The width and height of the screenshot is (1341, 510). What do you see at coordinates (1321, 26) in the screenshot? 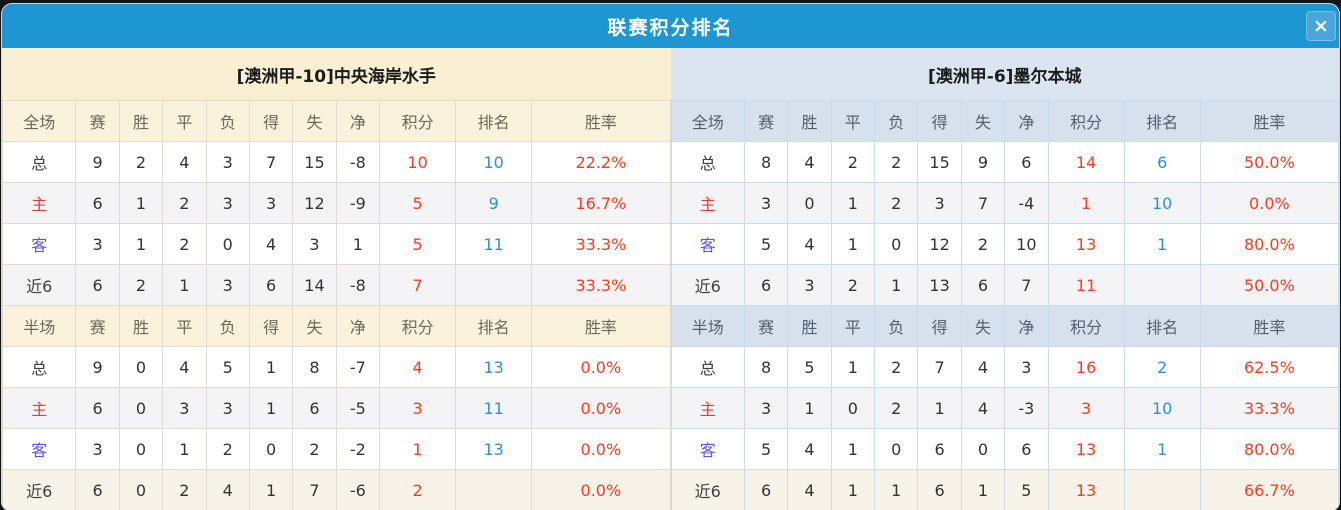
I see `close-button: ×` at bounding box center [1321, 26].